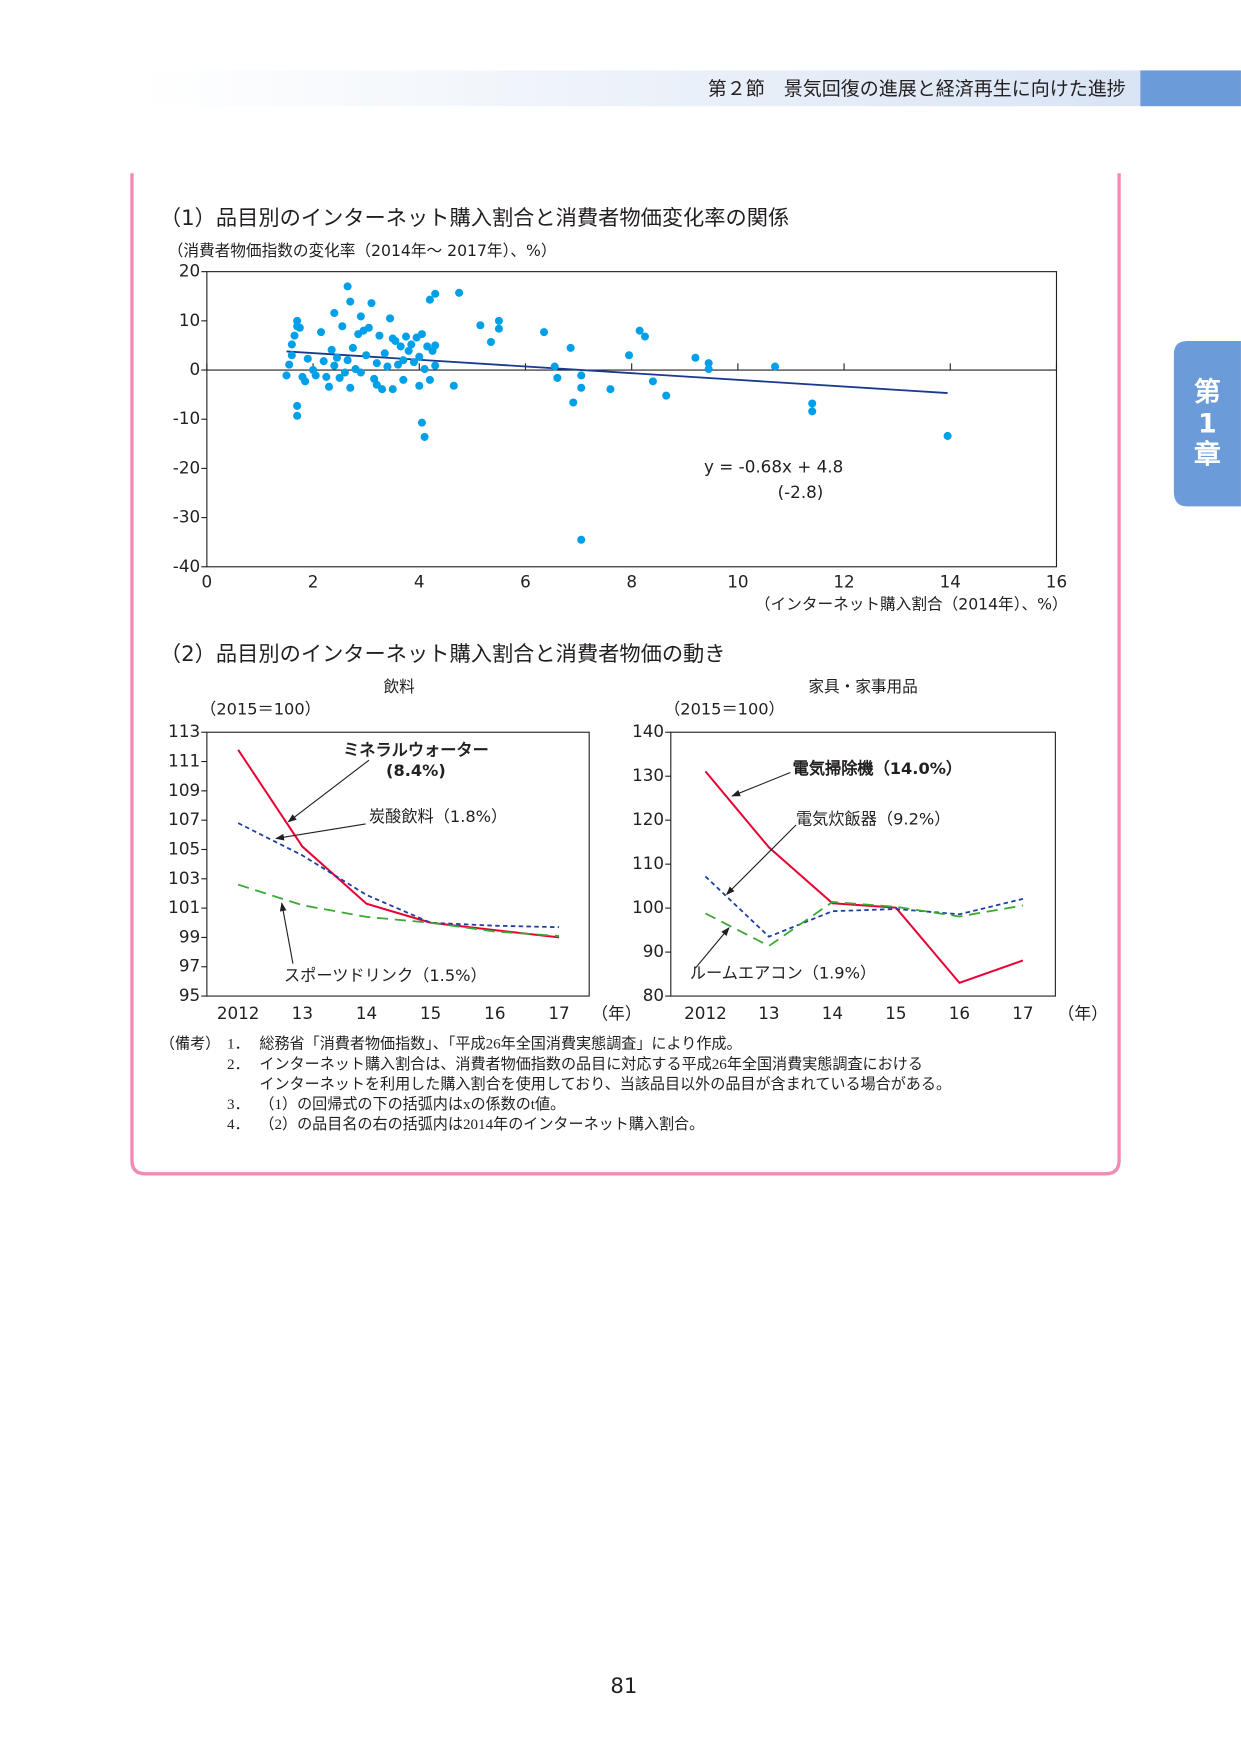 Image resolution: width=1241 pixels, height=1758 pixels. Describe the element at coordinates (184, 848) in the screenshot. I see `y-tick-label: 105` at that location.